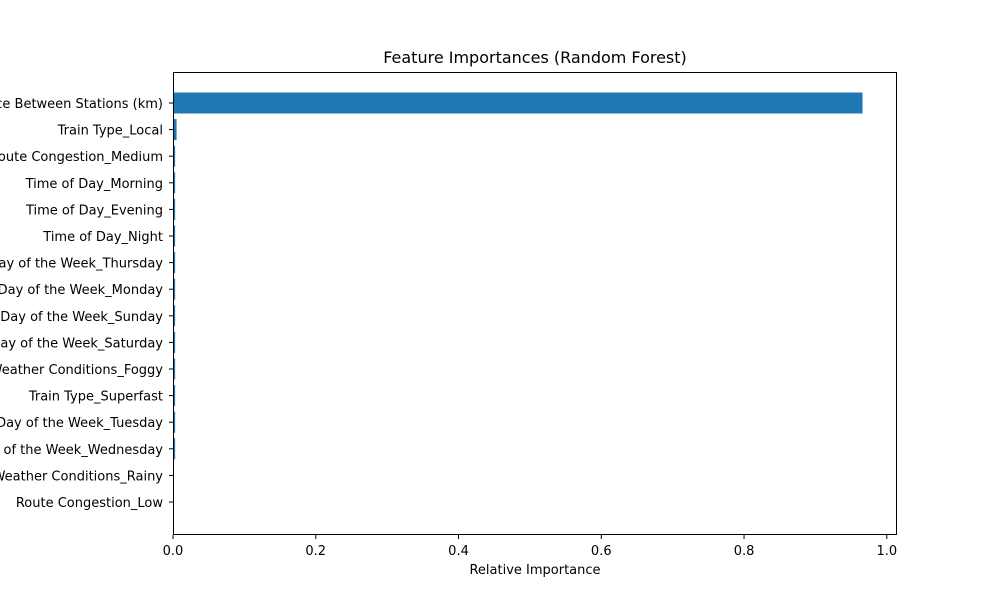 This screenshot has width=1000, height=600. What do you see at coordinates (534, 570) in the screenshot?
I see `x-axis-label: Relative Importance` at bounding box center [534, 570].